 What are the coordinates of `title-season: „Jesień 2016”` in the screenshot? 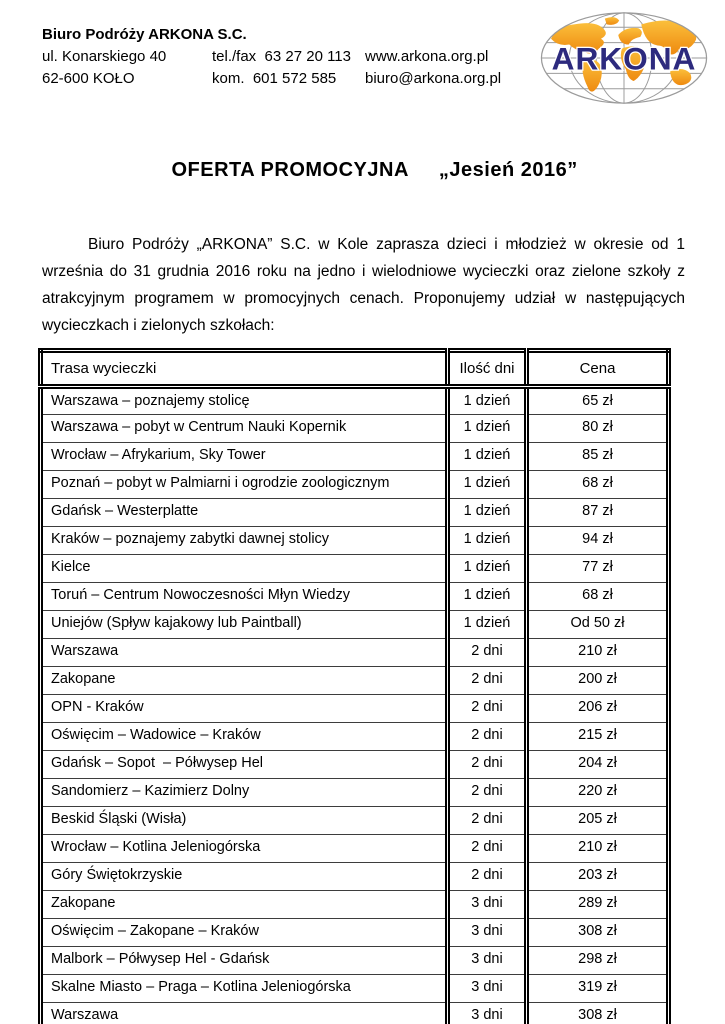 It's located at (508, 170).